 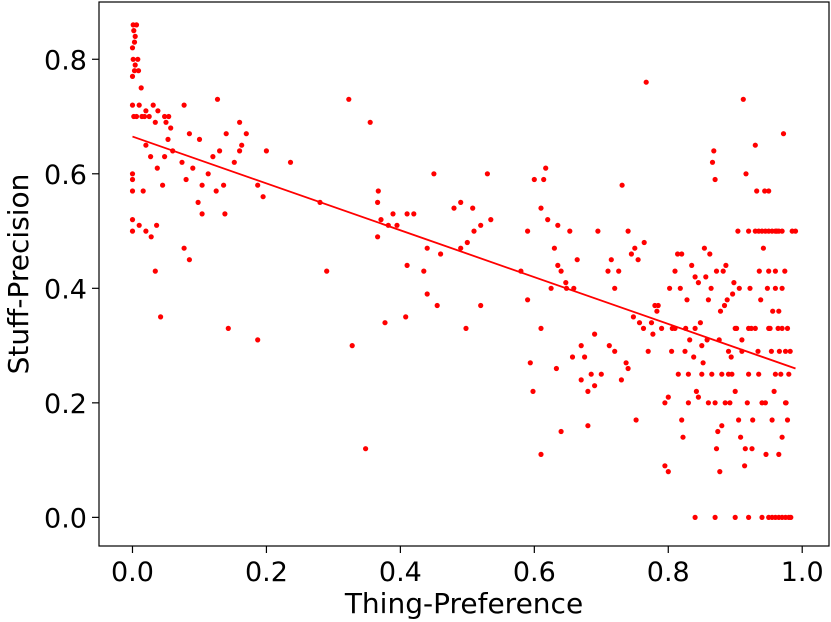 I want to click on y-tick-label: 0.8, so click(x=65, y=60).